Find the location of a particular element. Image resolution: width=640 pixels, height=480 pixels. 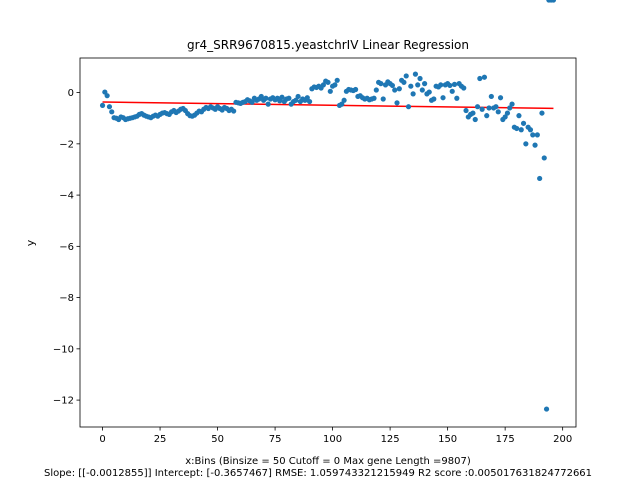

x-tick-label: 75 is located at coordinates (275, 439).